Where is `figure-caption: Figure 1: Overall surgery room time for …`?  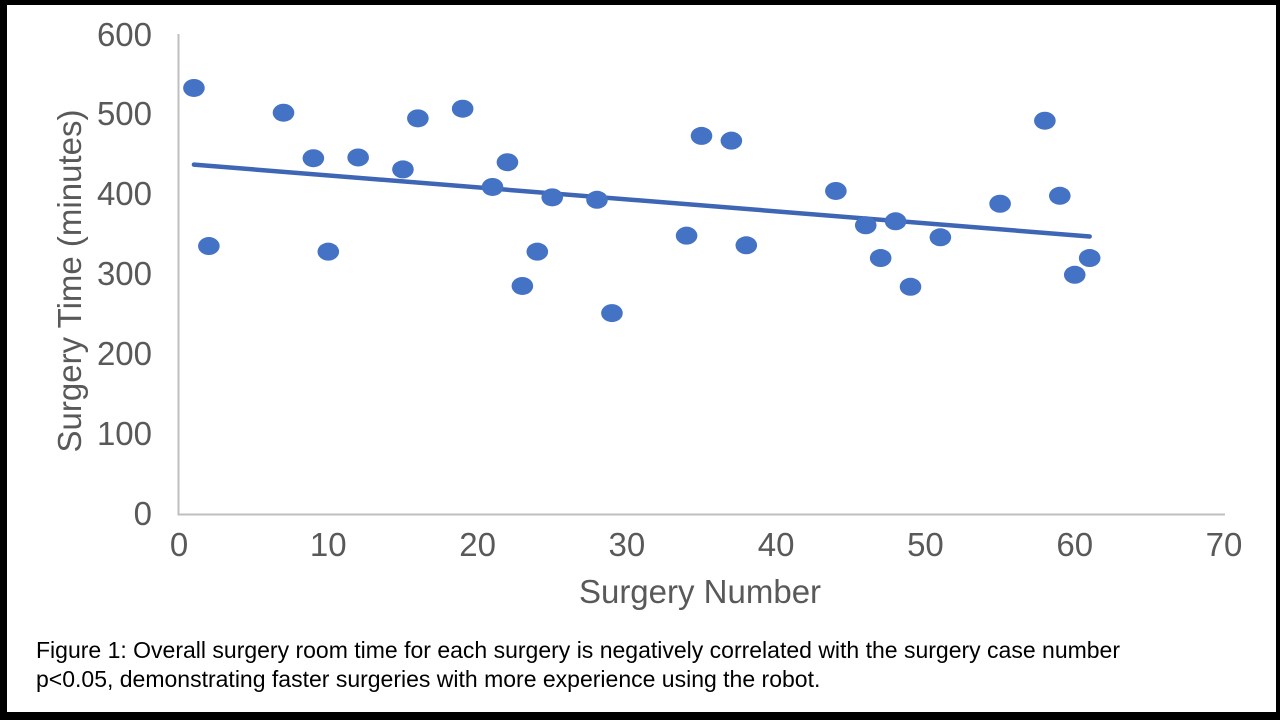 figure-caption: Figure 1: Overall surgery room time for … is located at coordinates (641, 665).